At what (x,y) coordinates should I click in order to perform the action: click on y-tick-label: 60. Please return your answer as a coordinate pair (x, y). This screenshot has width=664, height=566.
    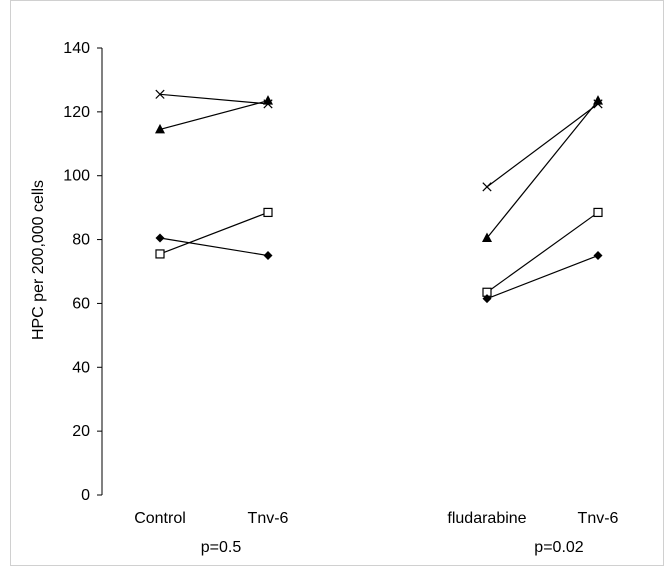
    Looking at the image, I should click on (81, 303).